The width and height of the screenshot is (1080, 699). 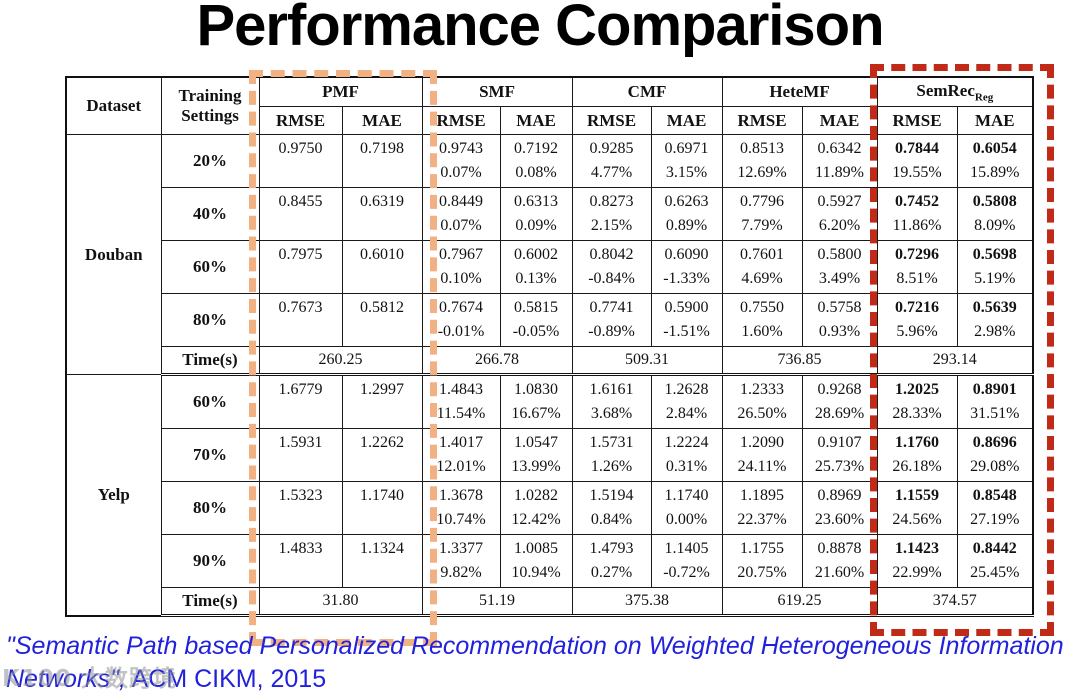 What do you see at coordinates (994, 442) in the screenshot?
I see `metric-value: 0.8696` at bounding box center [994, 442].